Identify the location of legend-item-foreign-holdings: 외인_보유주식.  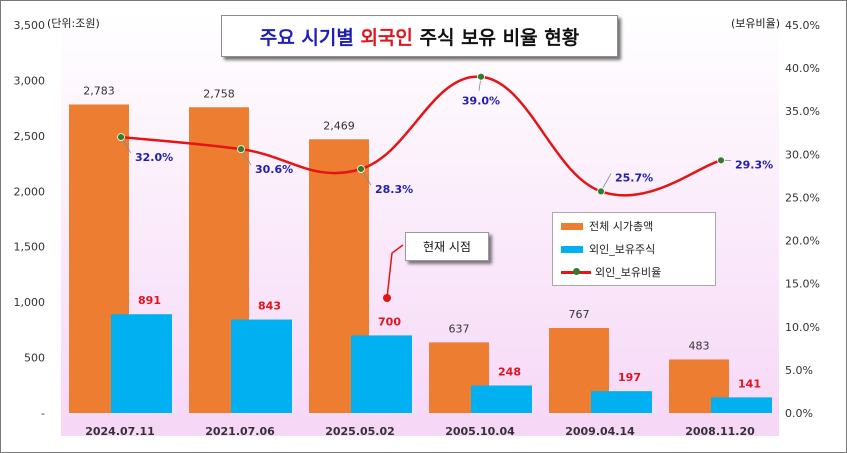
(608, 249).